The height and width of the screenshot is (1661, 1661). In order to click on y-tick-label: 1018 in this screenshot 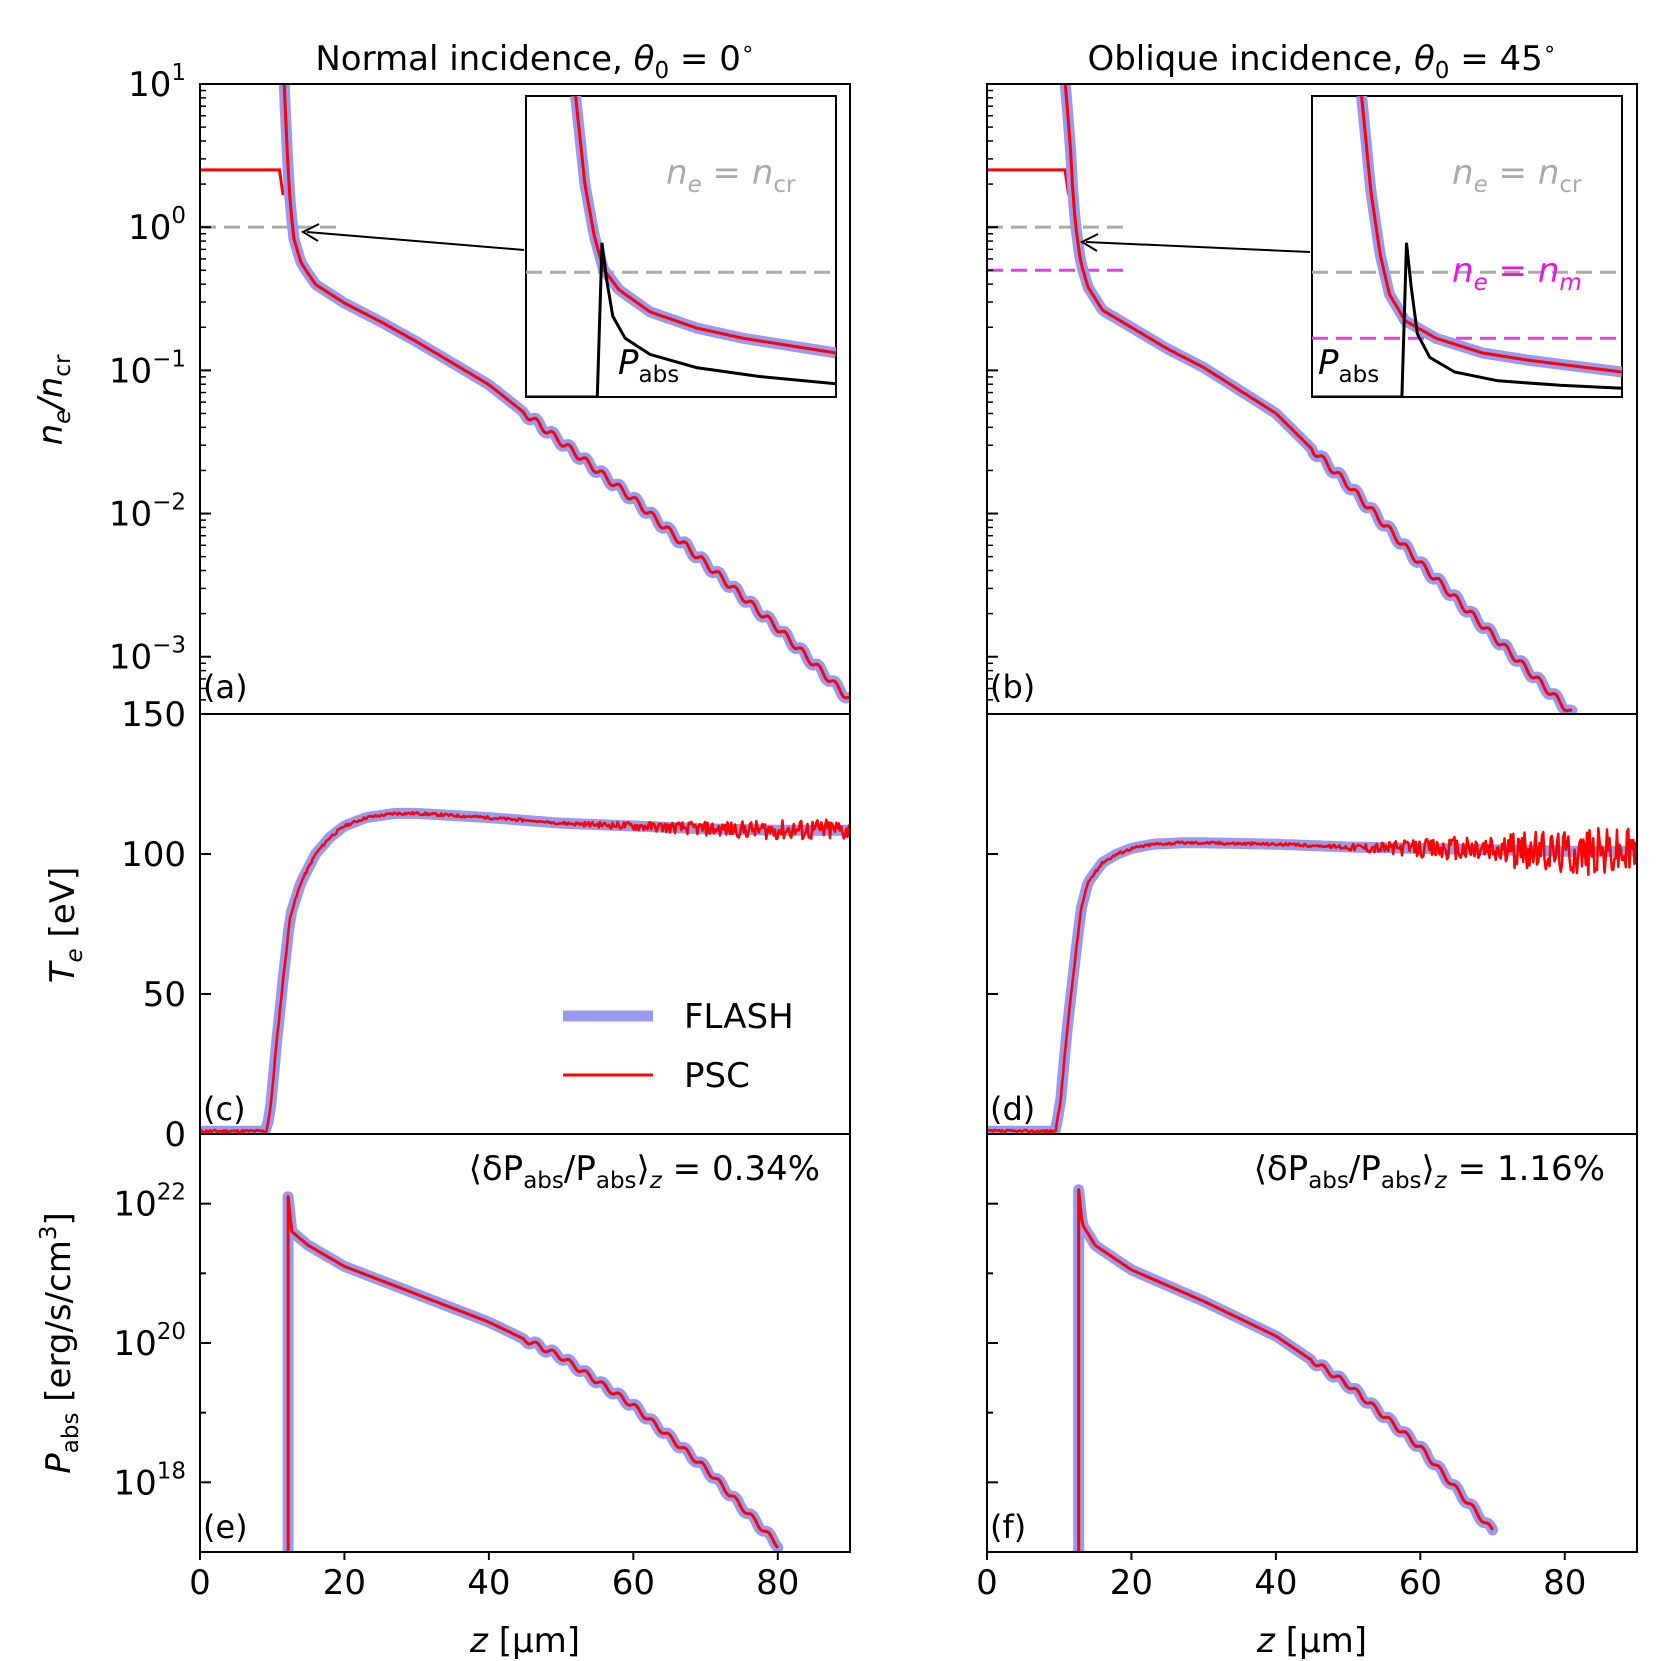, I will do `click(149, 1480)`.